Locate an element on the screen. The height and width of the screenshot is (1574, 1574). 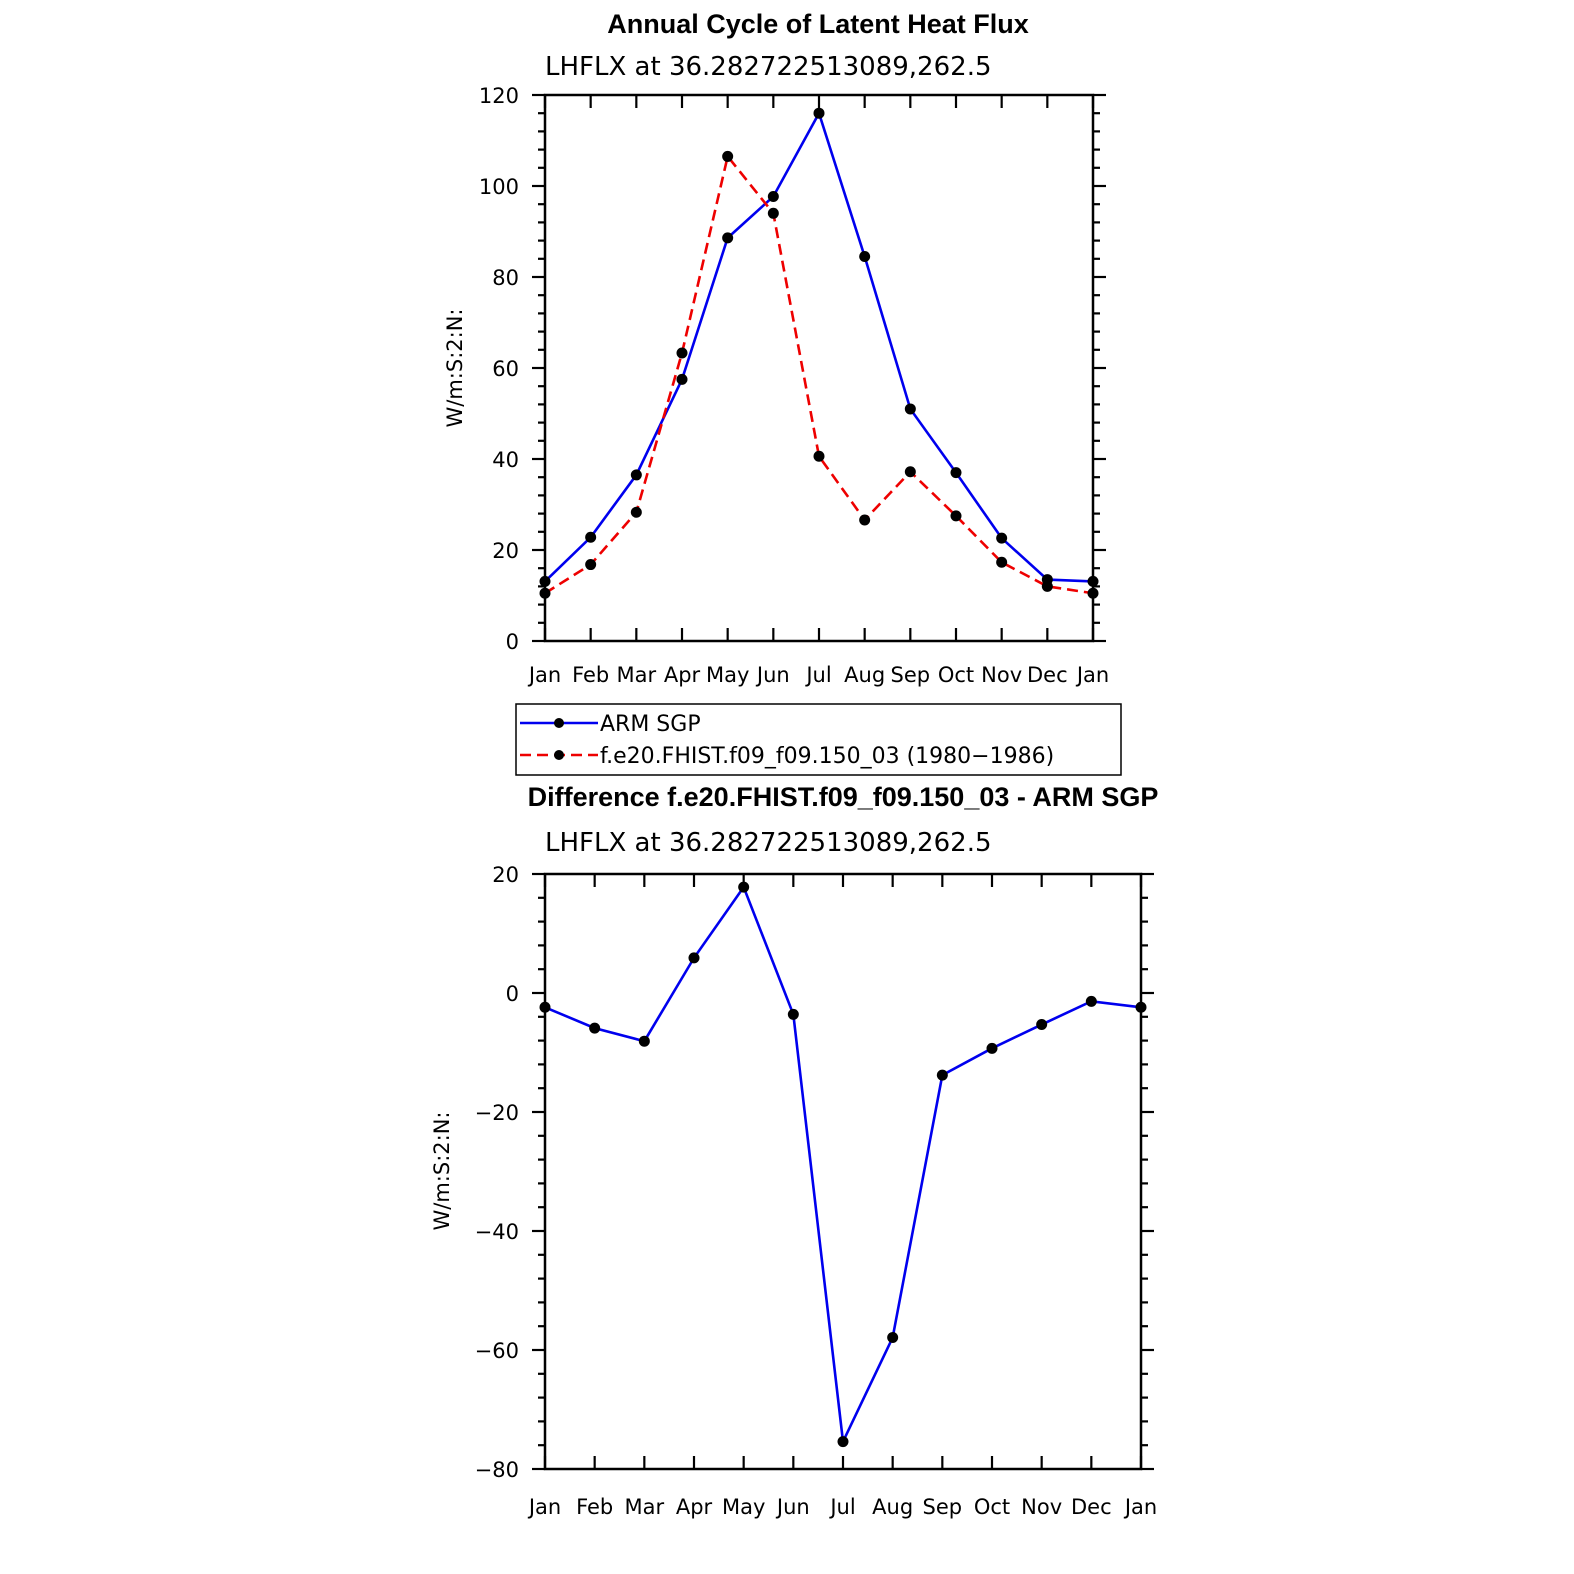
chart2-y-tick-labels: −80 −60 −40 −20 0 20 is located at coordinates (497, 1172).